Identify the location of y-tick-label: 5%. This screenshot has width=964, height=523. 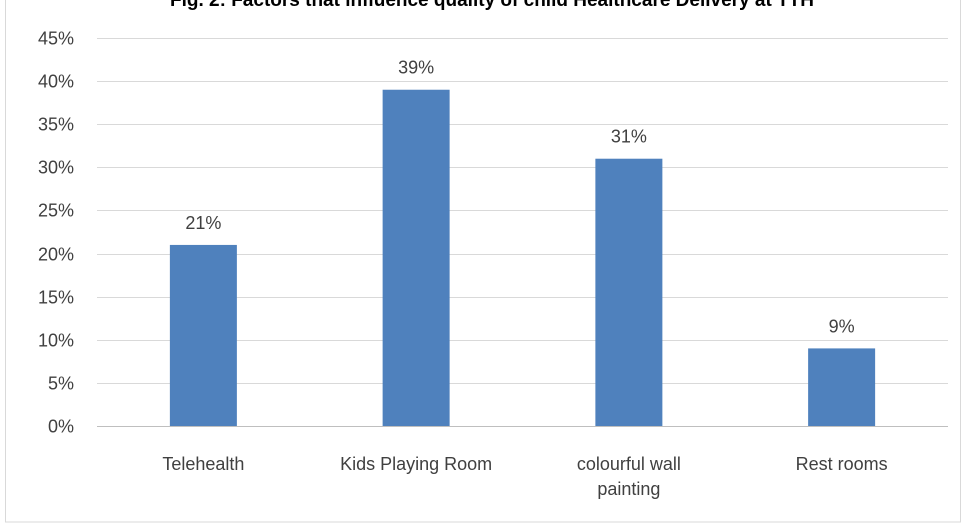
(61, 384).